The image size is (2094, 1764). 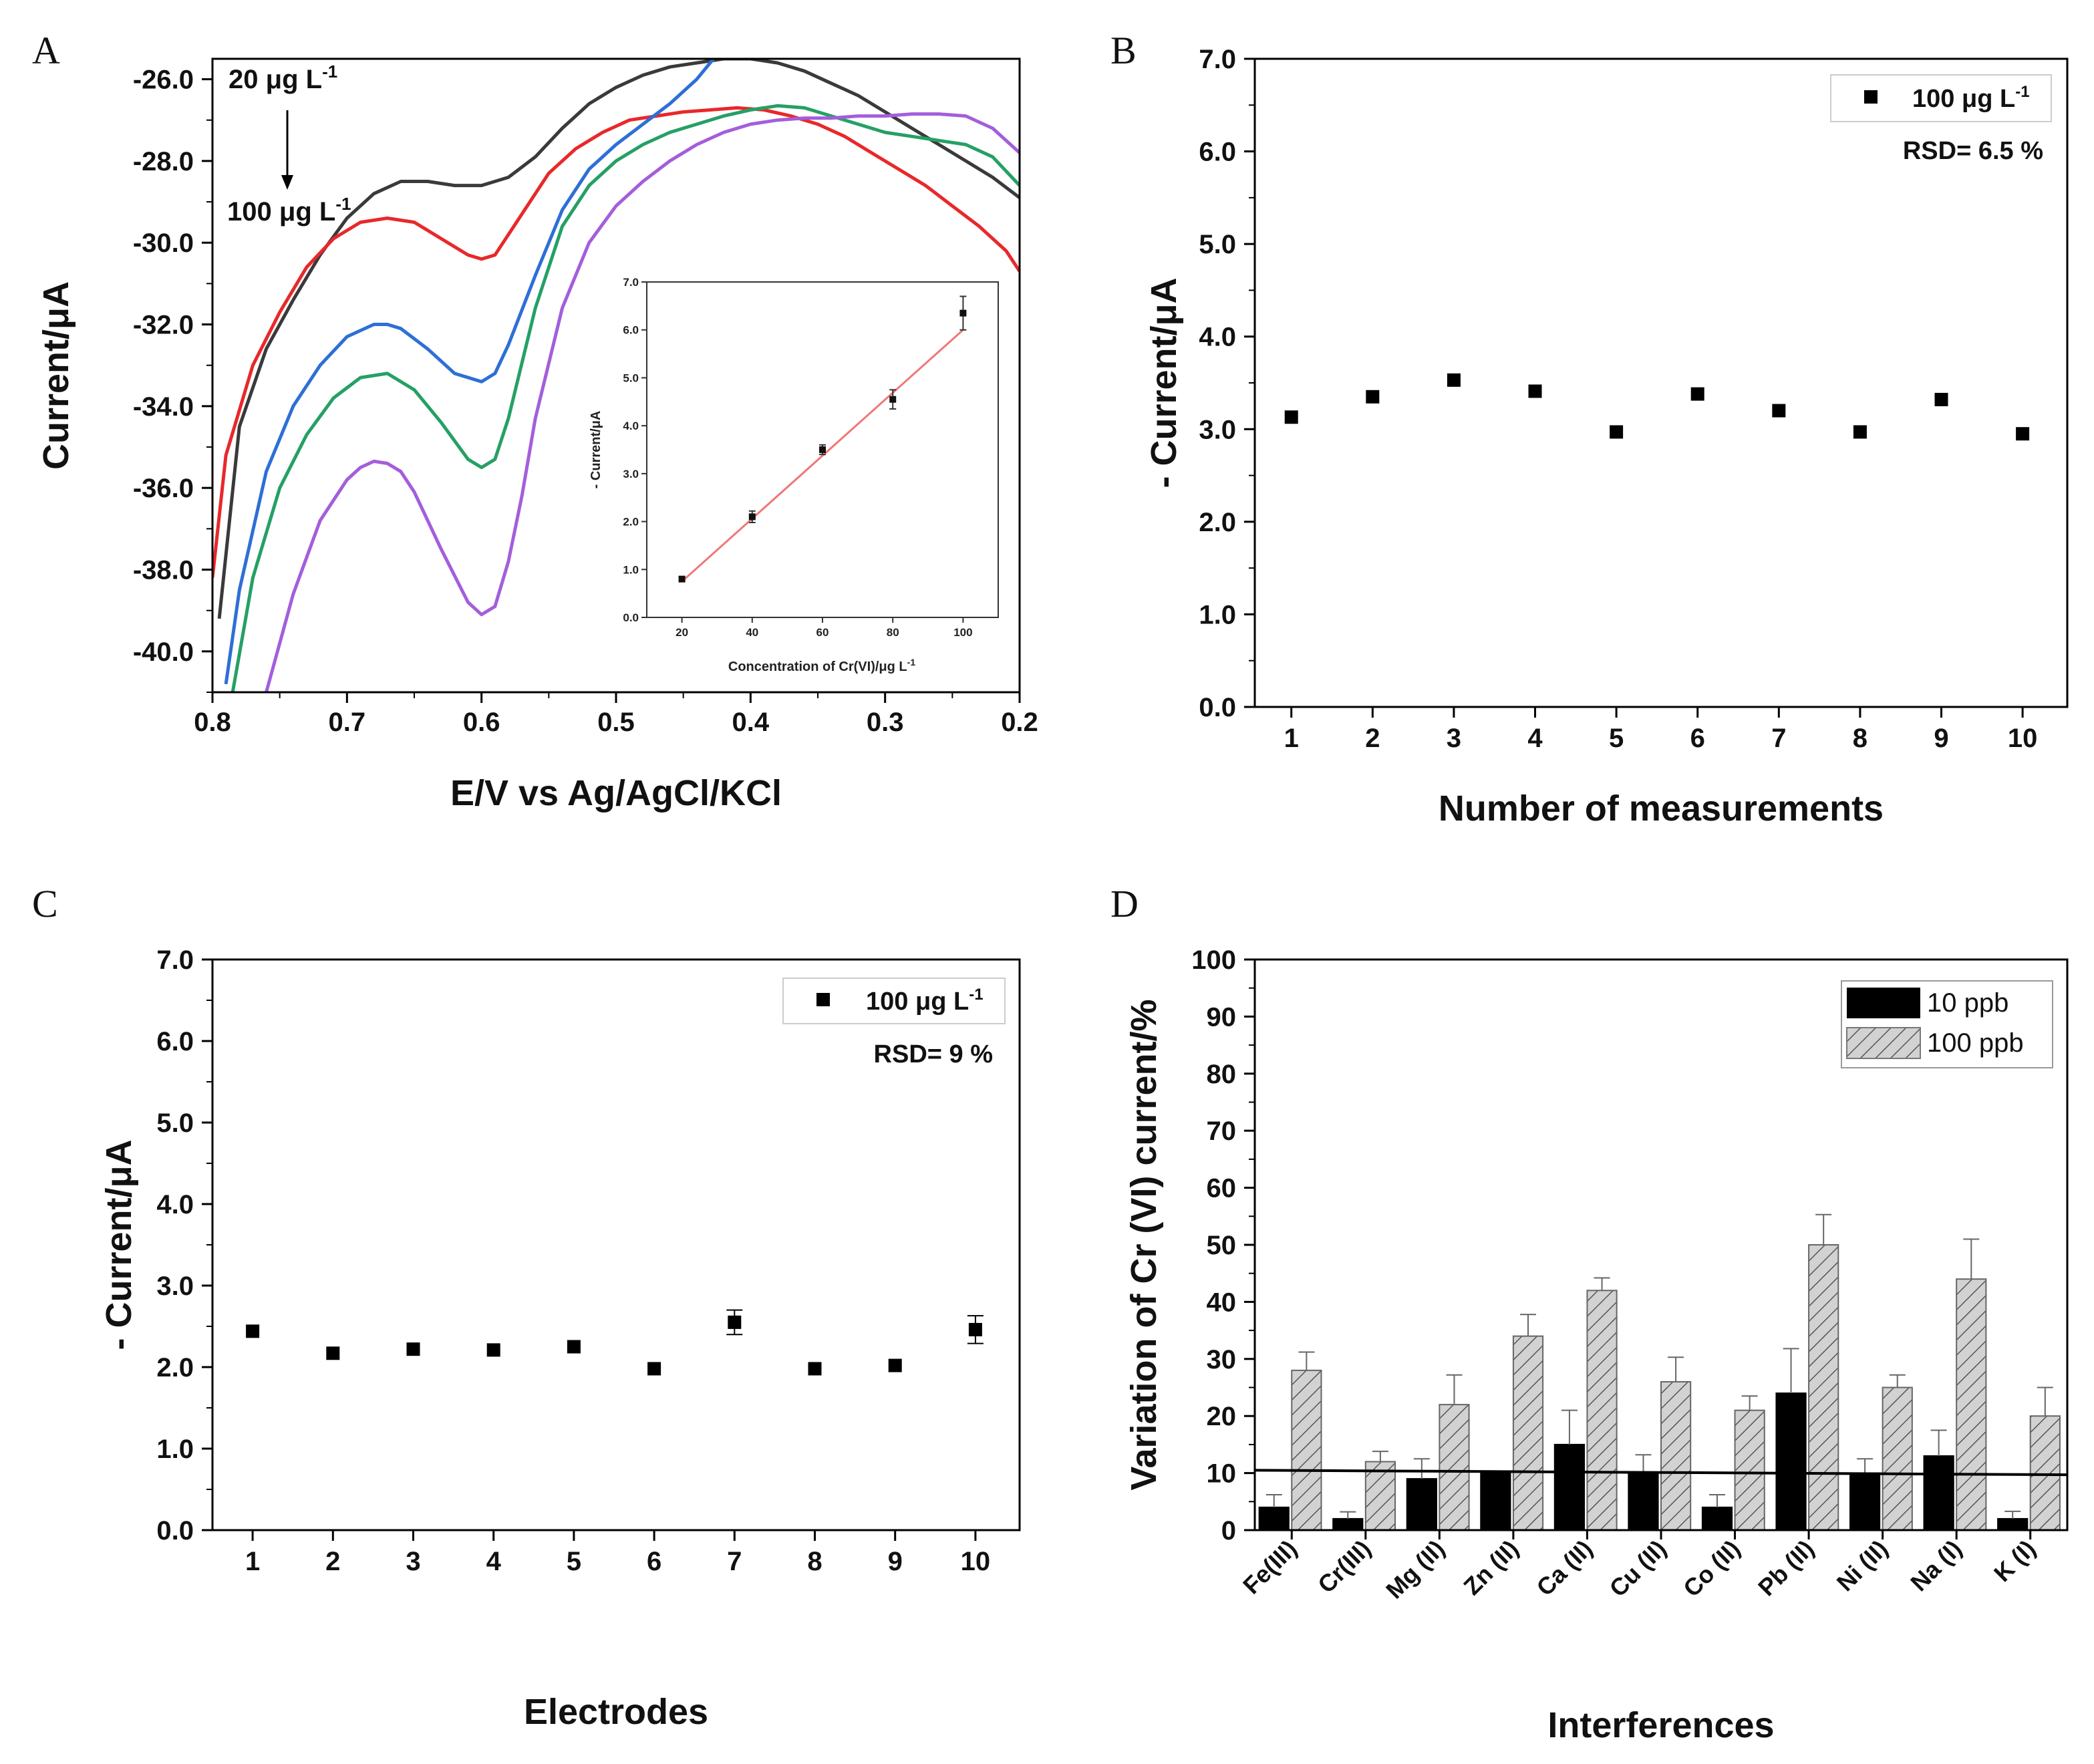 I want to click on panel-a-arrow-head, so click(x=287, y=183).